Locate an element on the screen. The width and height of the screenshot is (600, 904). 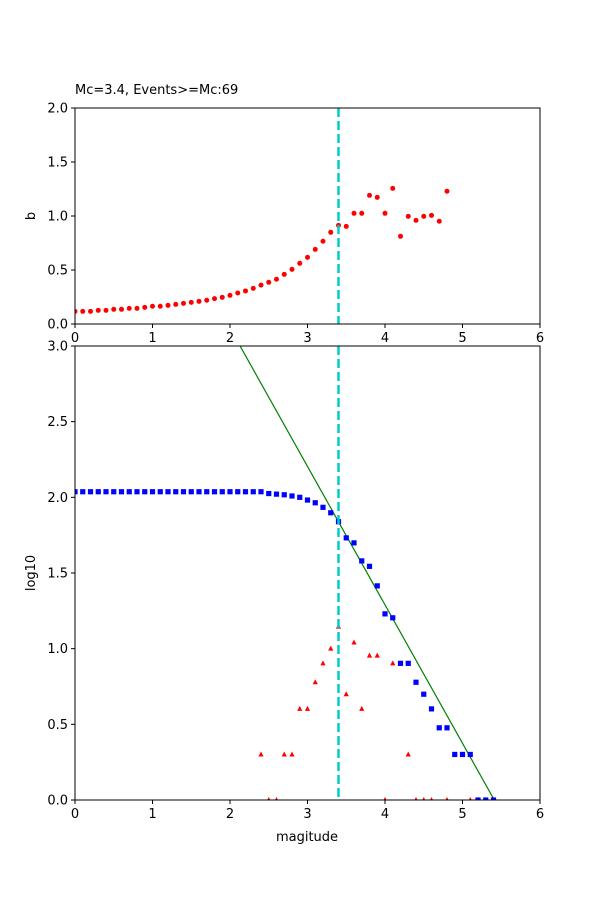
bottom-y-tick-label: 1.5 is located at coordinates (57, 574).